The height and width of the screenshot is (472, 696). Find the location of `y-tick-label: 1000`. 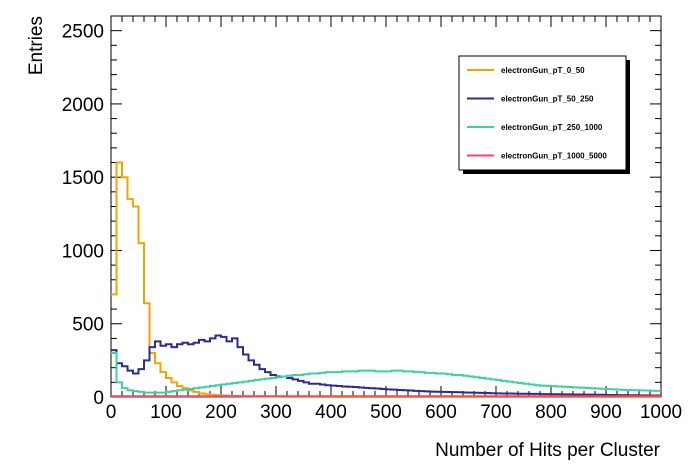

y-tick-label: 1000 is located at coordinates (83, 251).